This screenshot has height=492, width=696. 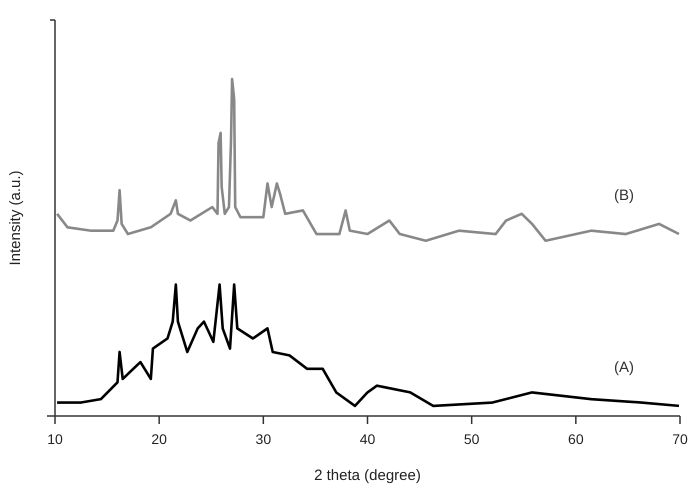 What do you see at coordinates (624, 367) in the screenshot?
I see `series-label: (A)` at bounding box center [624, 367].